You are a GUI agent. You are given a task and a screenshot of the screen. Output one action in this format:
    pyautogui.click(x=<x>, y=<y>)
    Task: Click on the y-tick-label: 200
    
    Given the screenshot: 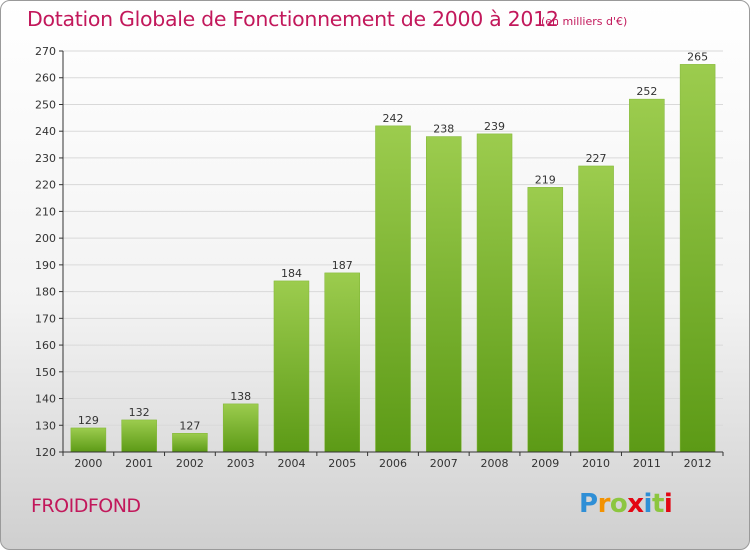 What is the action you would take?
    pyautogui.click(x=45, y=238)
    